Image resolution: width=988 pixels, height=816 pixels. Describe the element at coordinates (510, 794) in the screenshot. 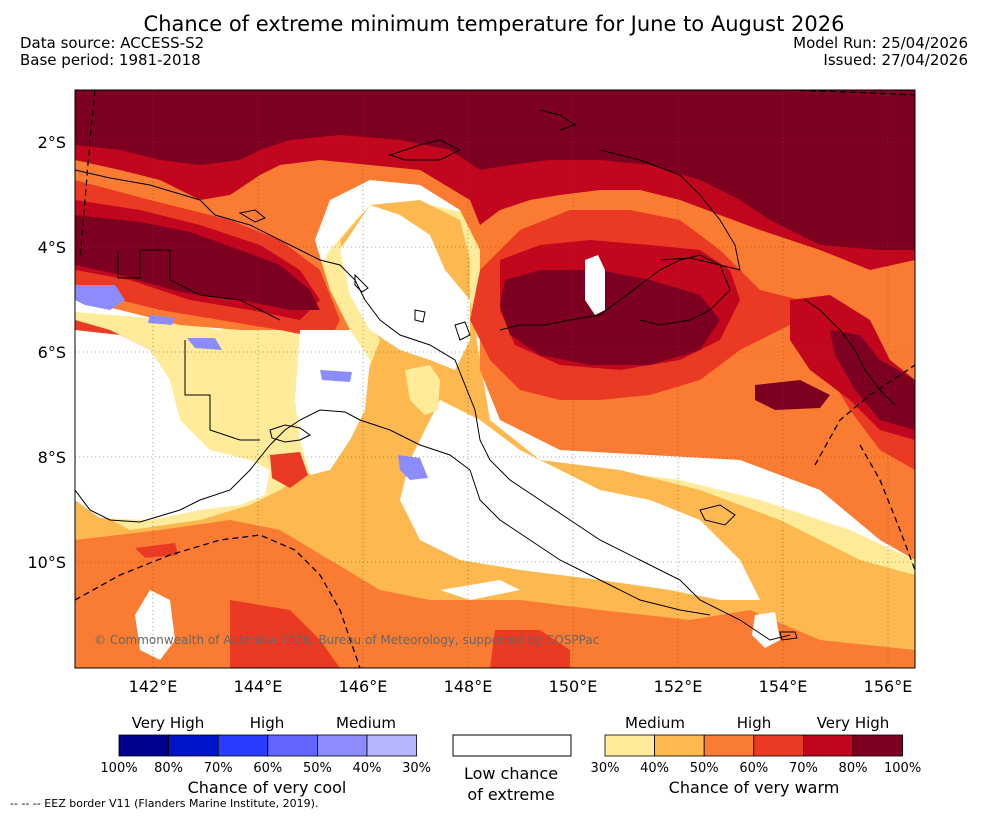

I see `legend-low-caption-2: of extreme` at that location.